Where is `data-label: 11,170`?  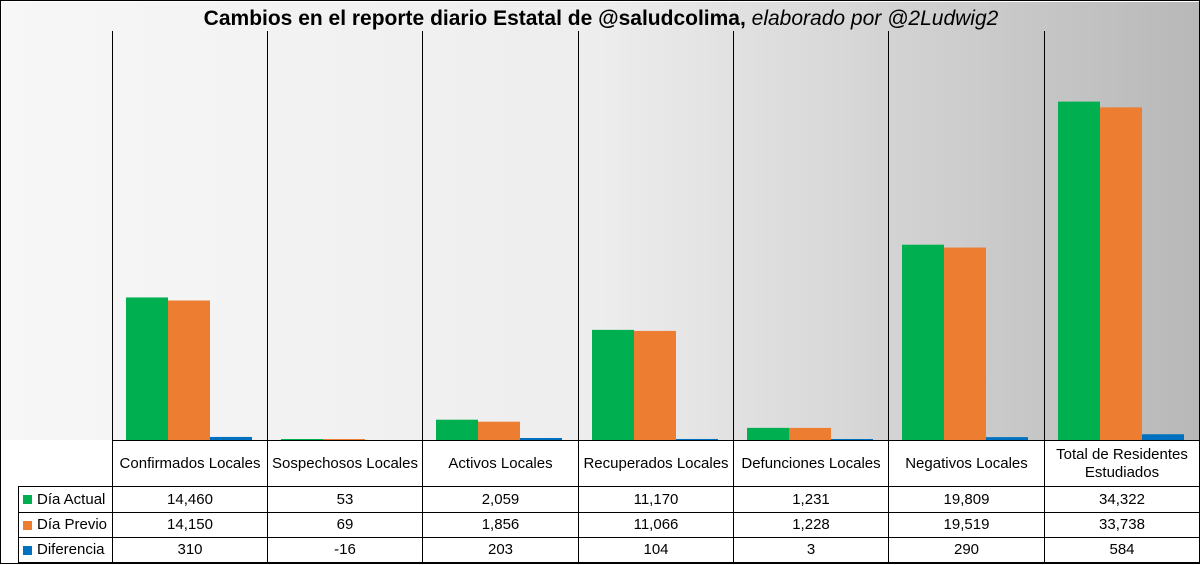
data-label: 11,170 is located at coordinates (656, 499).